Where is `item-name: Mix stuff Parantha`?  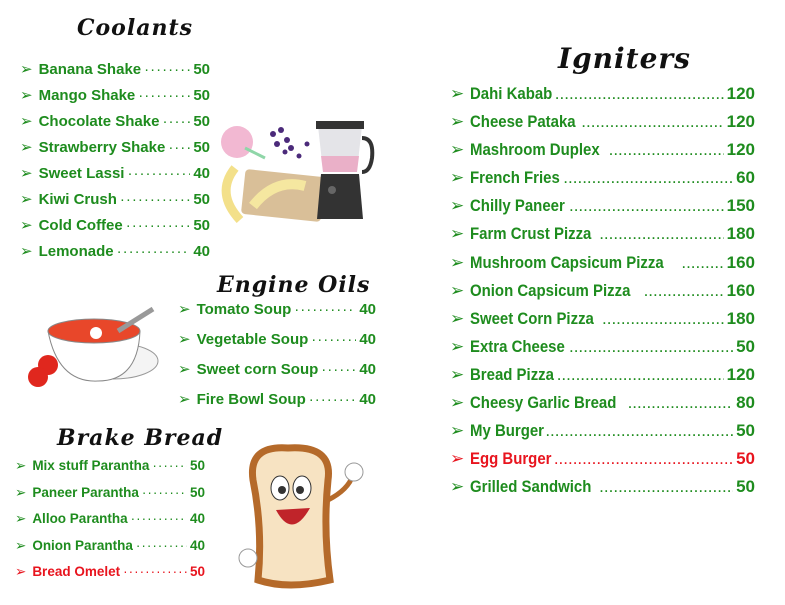
item-name: Mix stuff Parantha is located at coordinates (91, 465).